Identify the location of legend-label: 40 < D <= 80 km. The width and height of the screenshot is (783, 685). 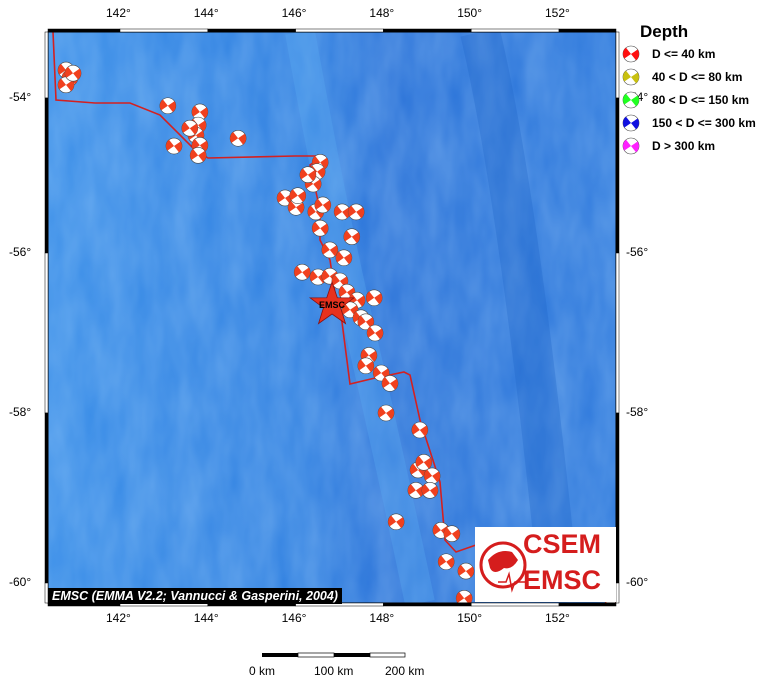
(697, 76).